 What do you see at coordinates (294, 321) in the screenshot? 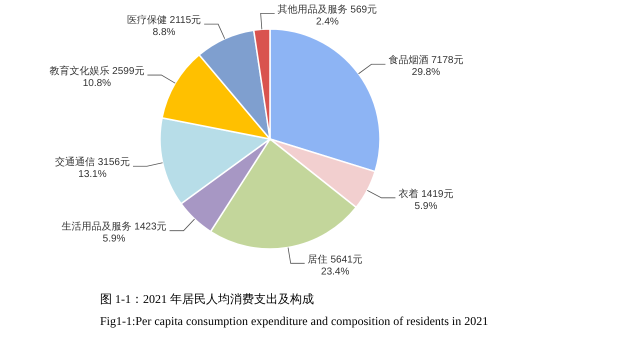
I see `caption: Fig1-1:Per capita consumption expenditure and composition of residents in 2021` at bounding box center [294, 321].